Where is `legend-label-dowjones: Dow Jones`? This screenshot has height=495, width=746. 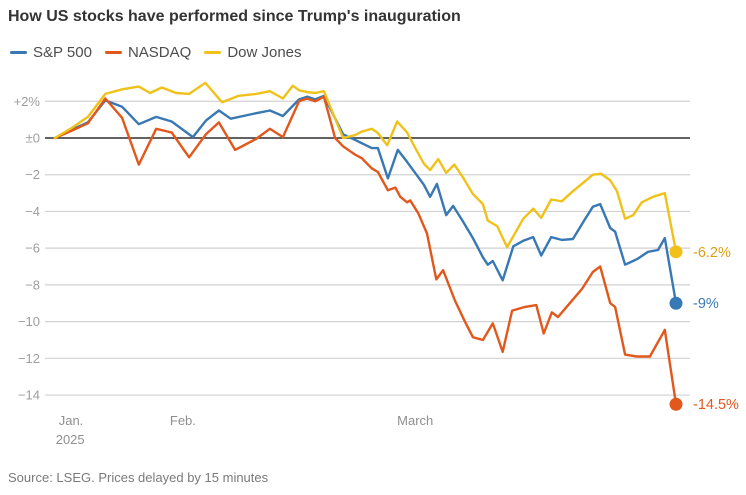 legend-label-dowjones: Dow Jones is located at coordinates (264, 52).